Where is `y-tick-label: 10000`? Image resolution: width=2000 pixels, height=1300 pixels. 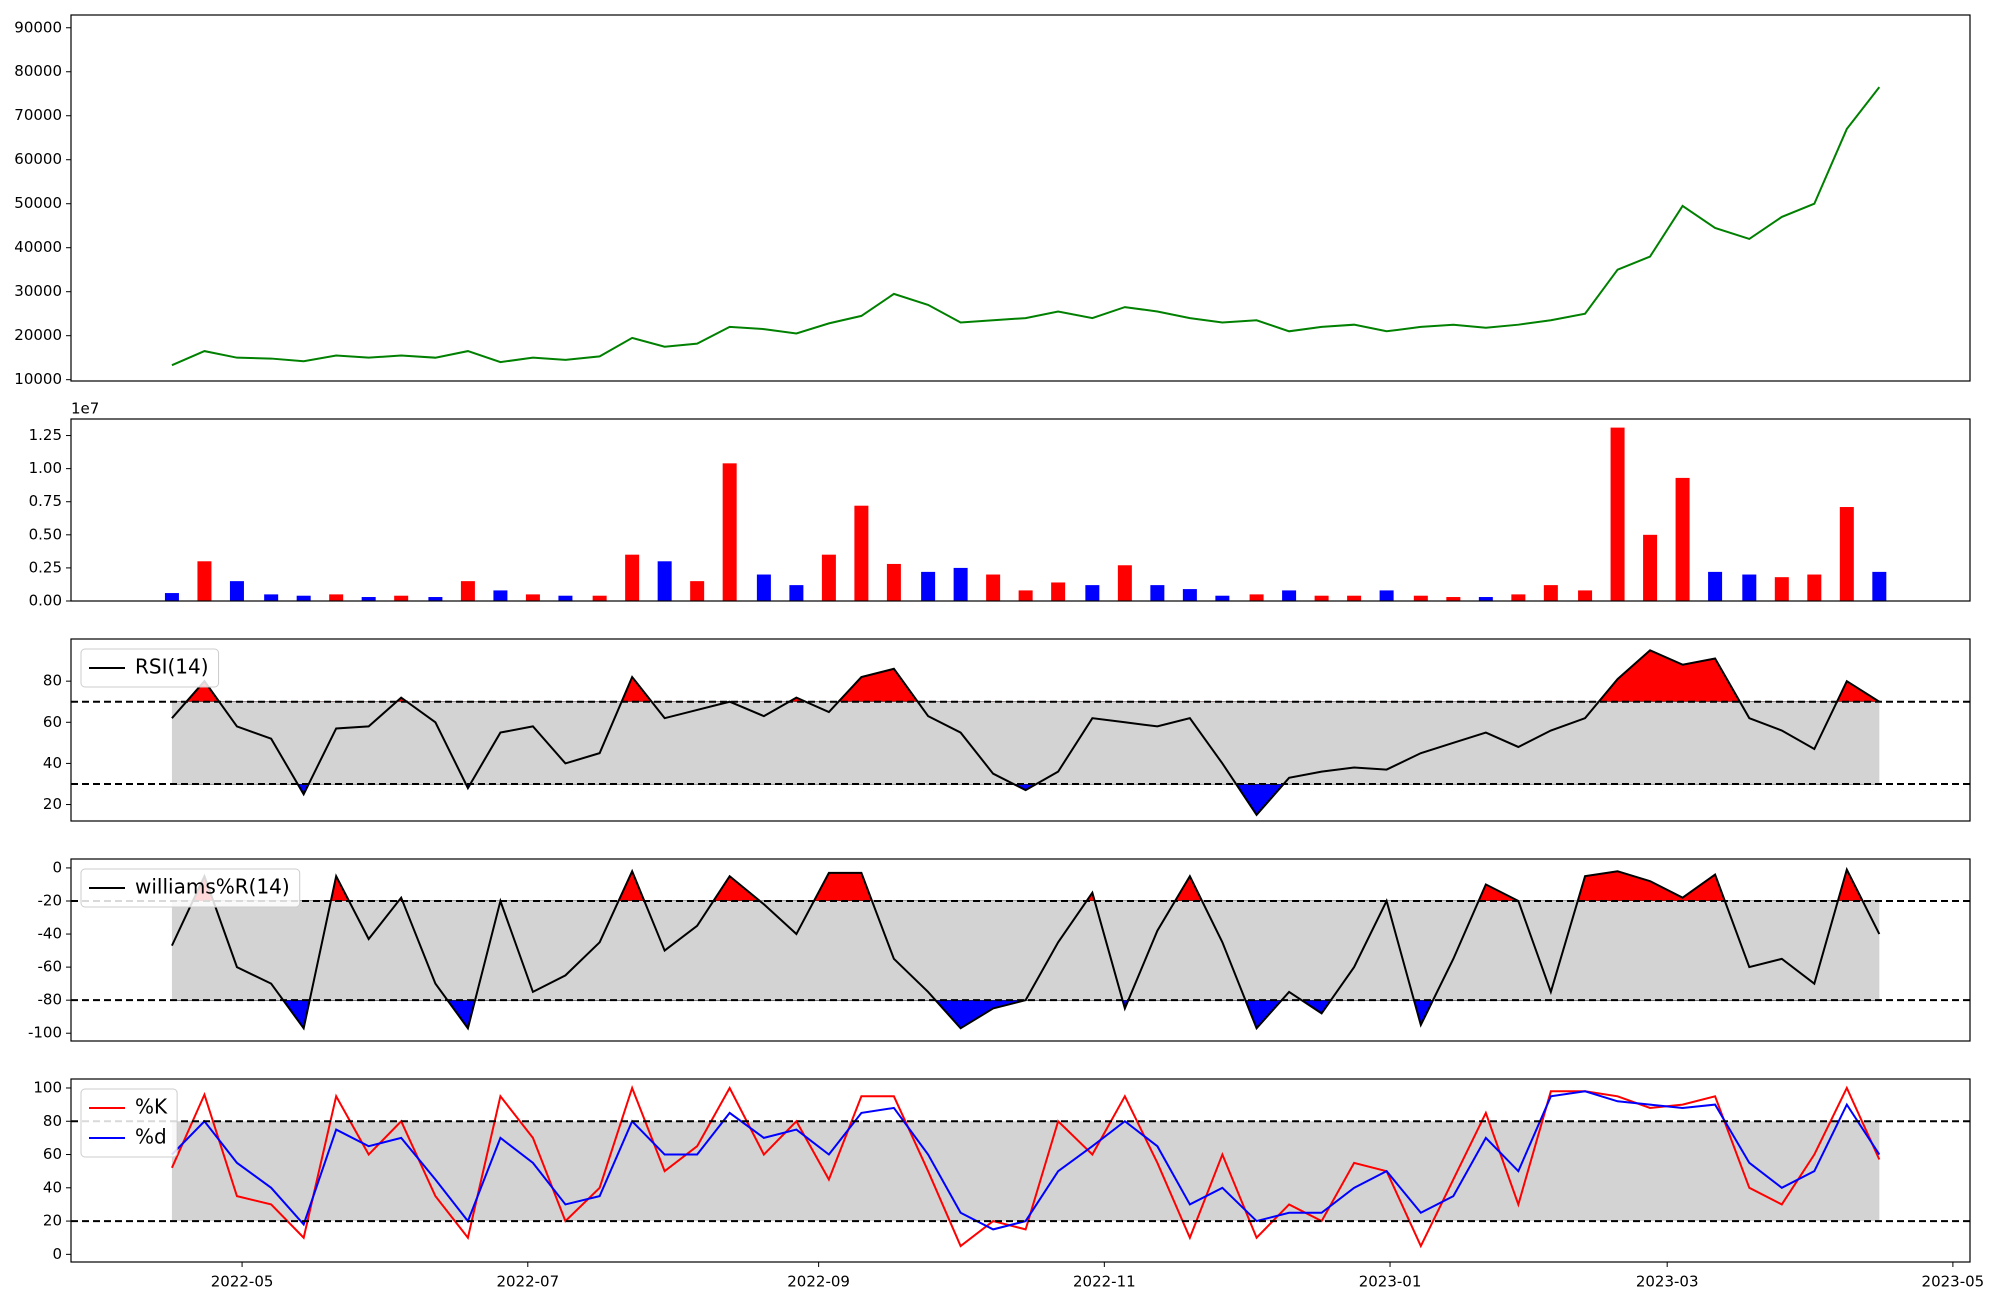 y-tick-label: 10000 is located at coordinates (38, 379).